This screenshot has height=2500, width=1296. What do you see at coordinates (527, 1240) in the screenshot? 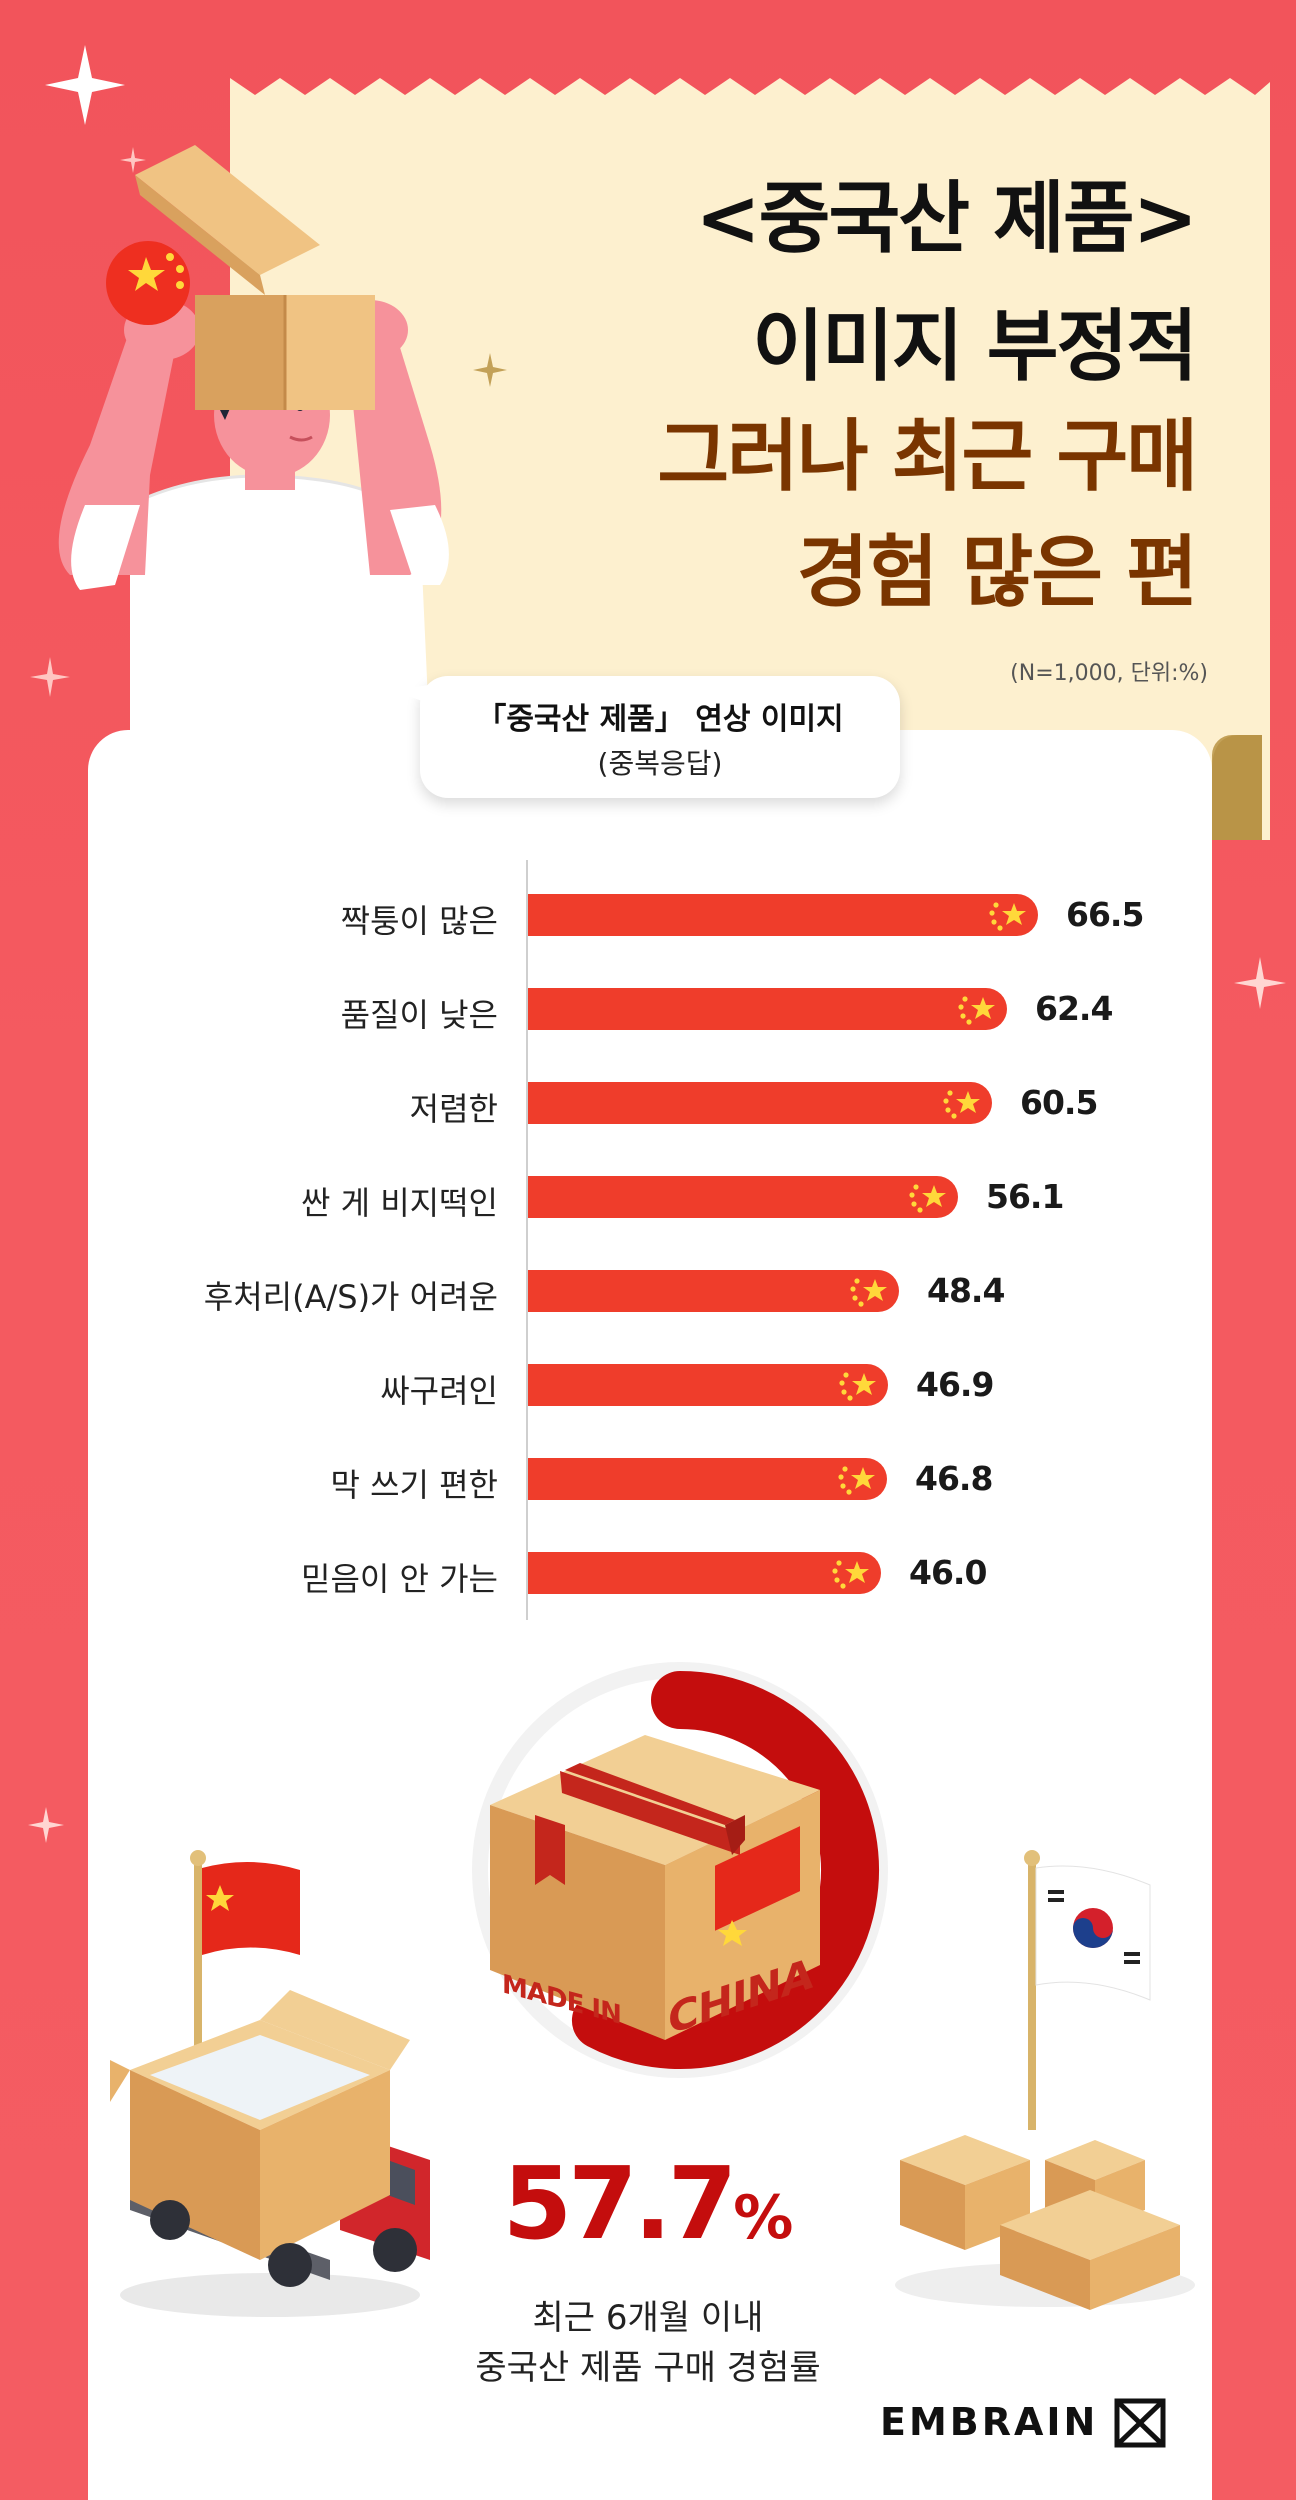
I see `bar-chart-axis` at bounding box center [527, 1240].